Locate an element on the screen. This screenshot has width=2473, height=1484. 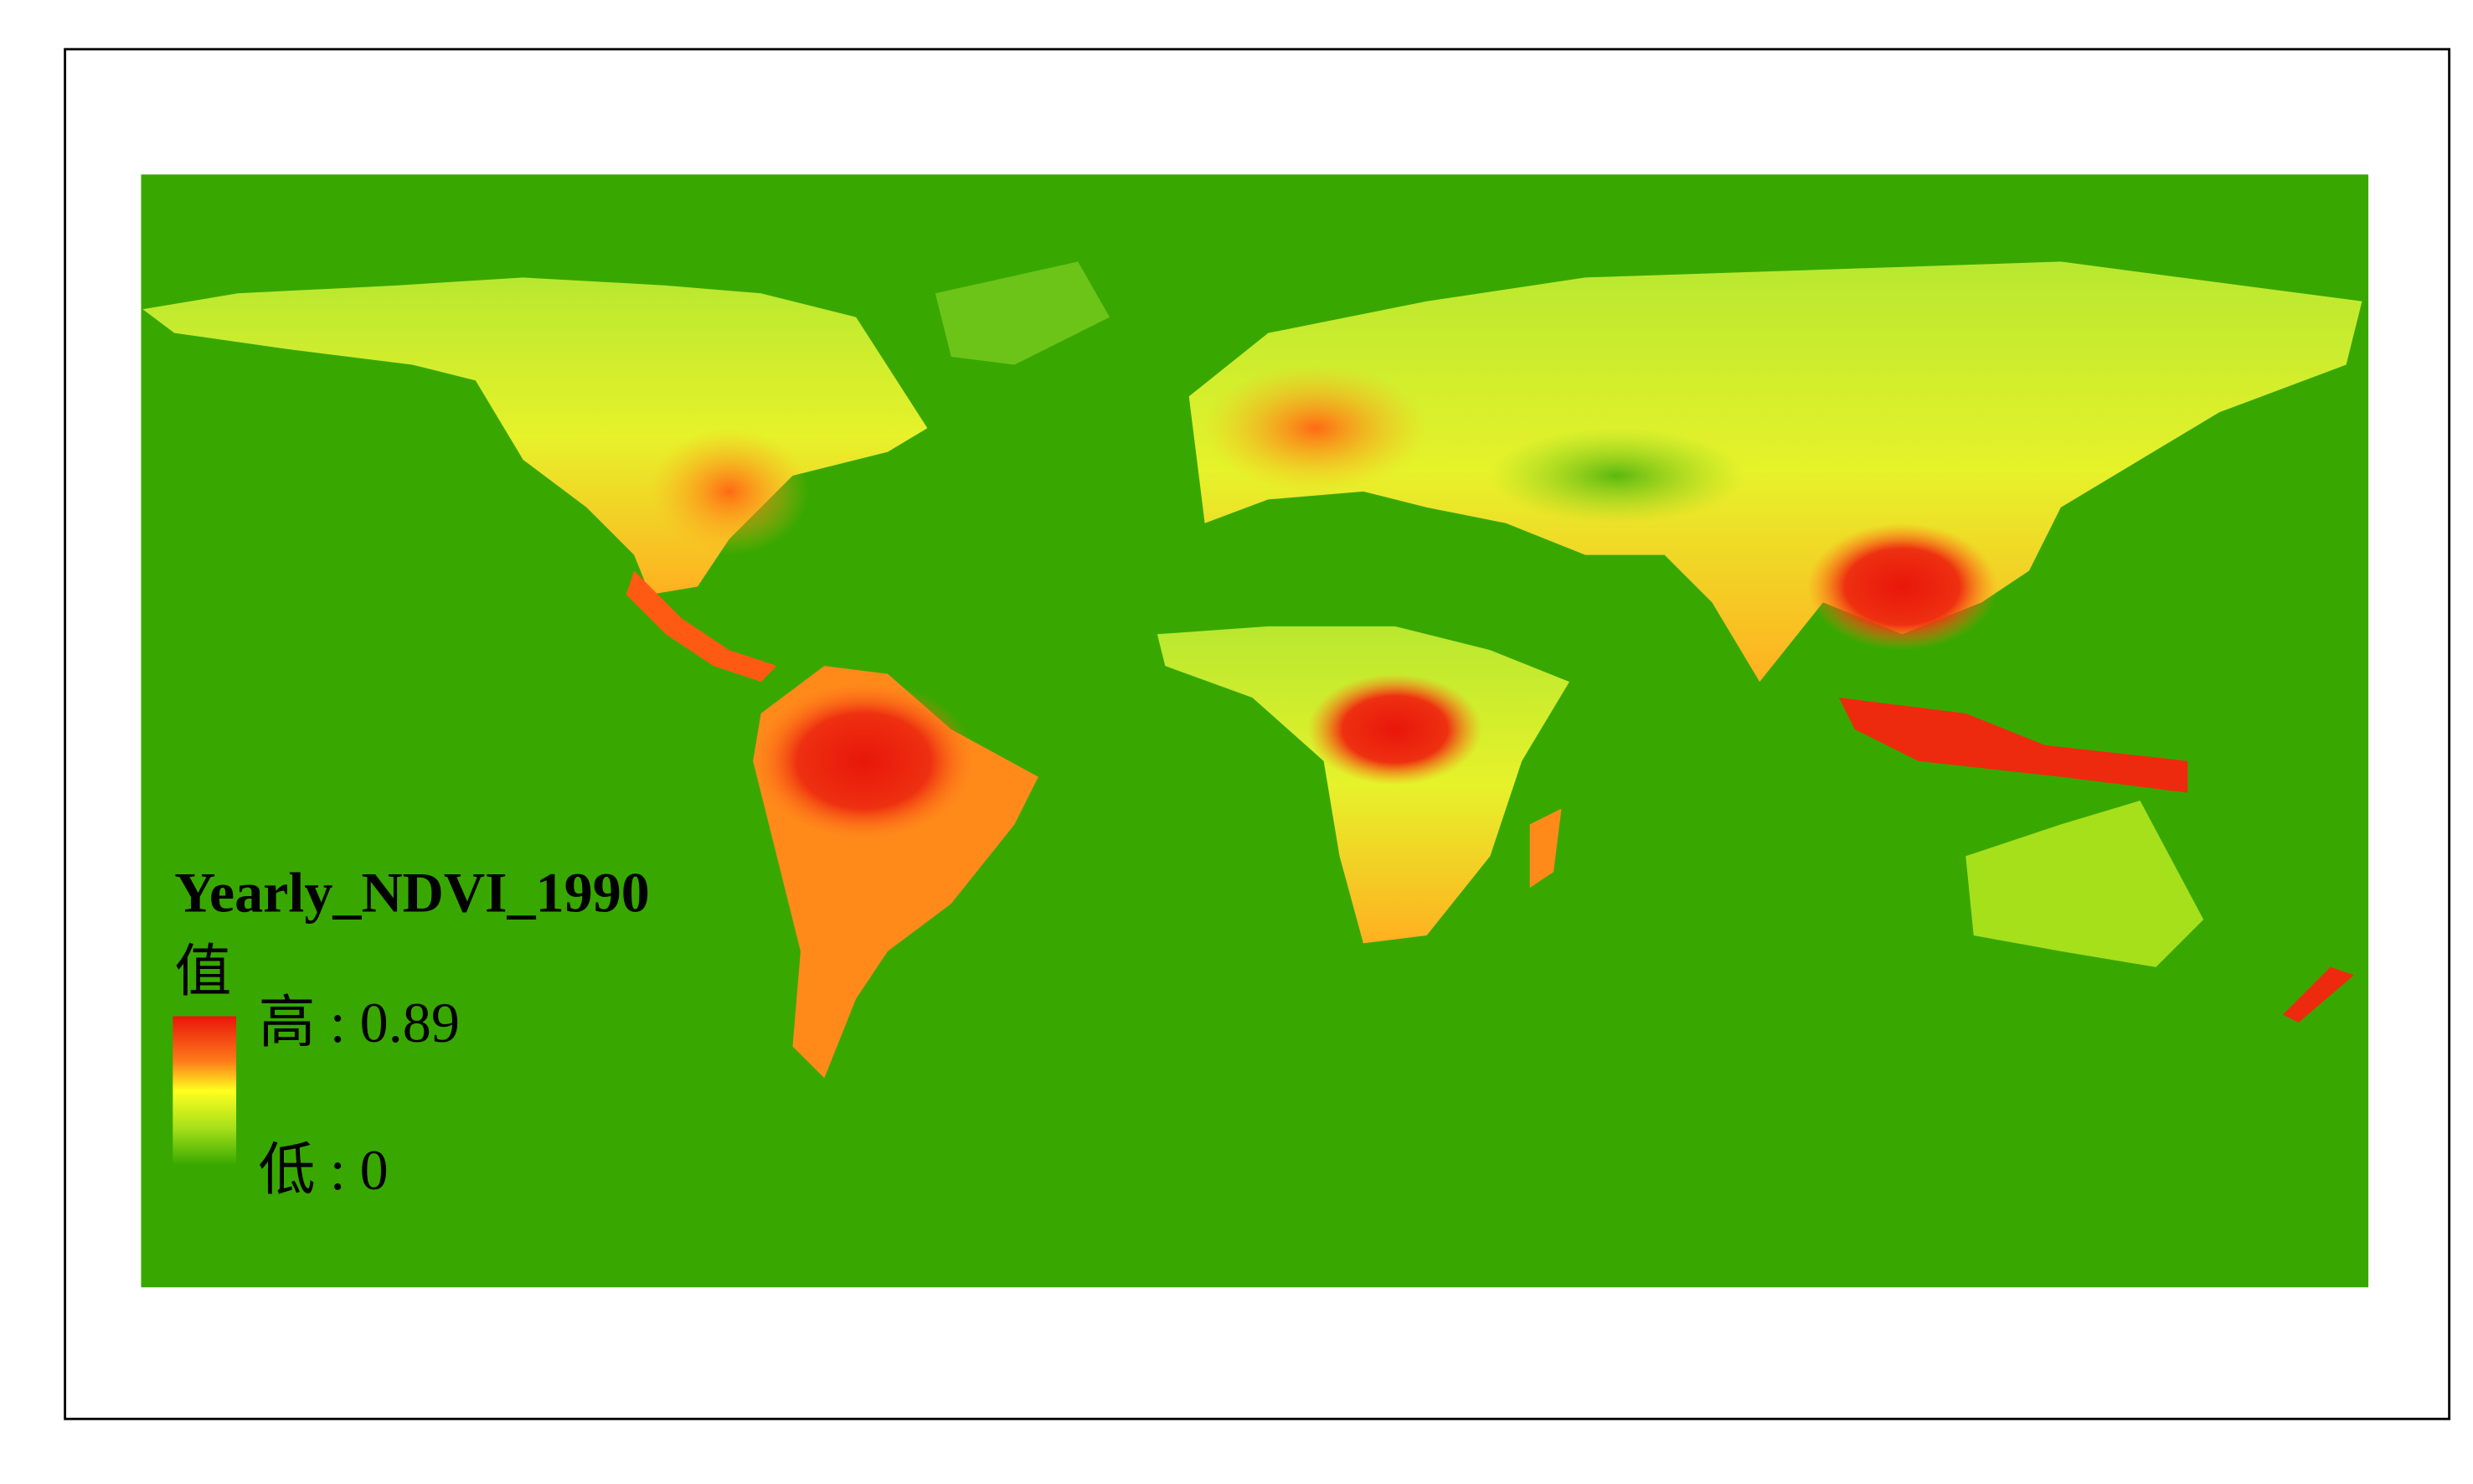
legend-high: 高 : 0.89 is located at coordinates (359, 1022).